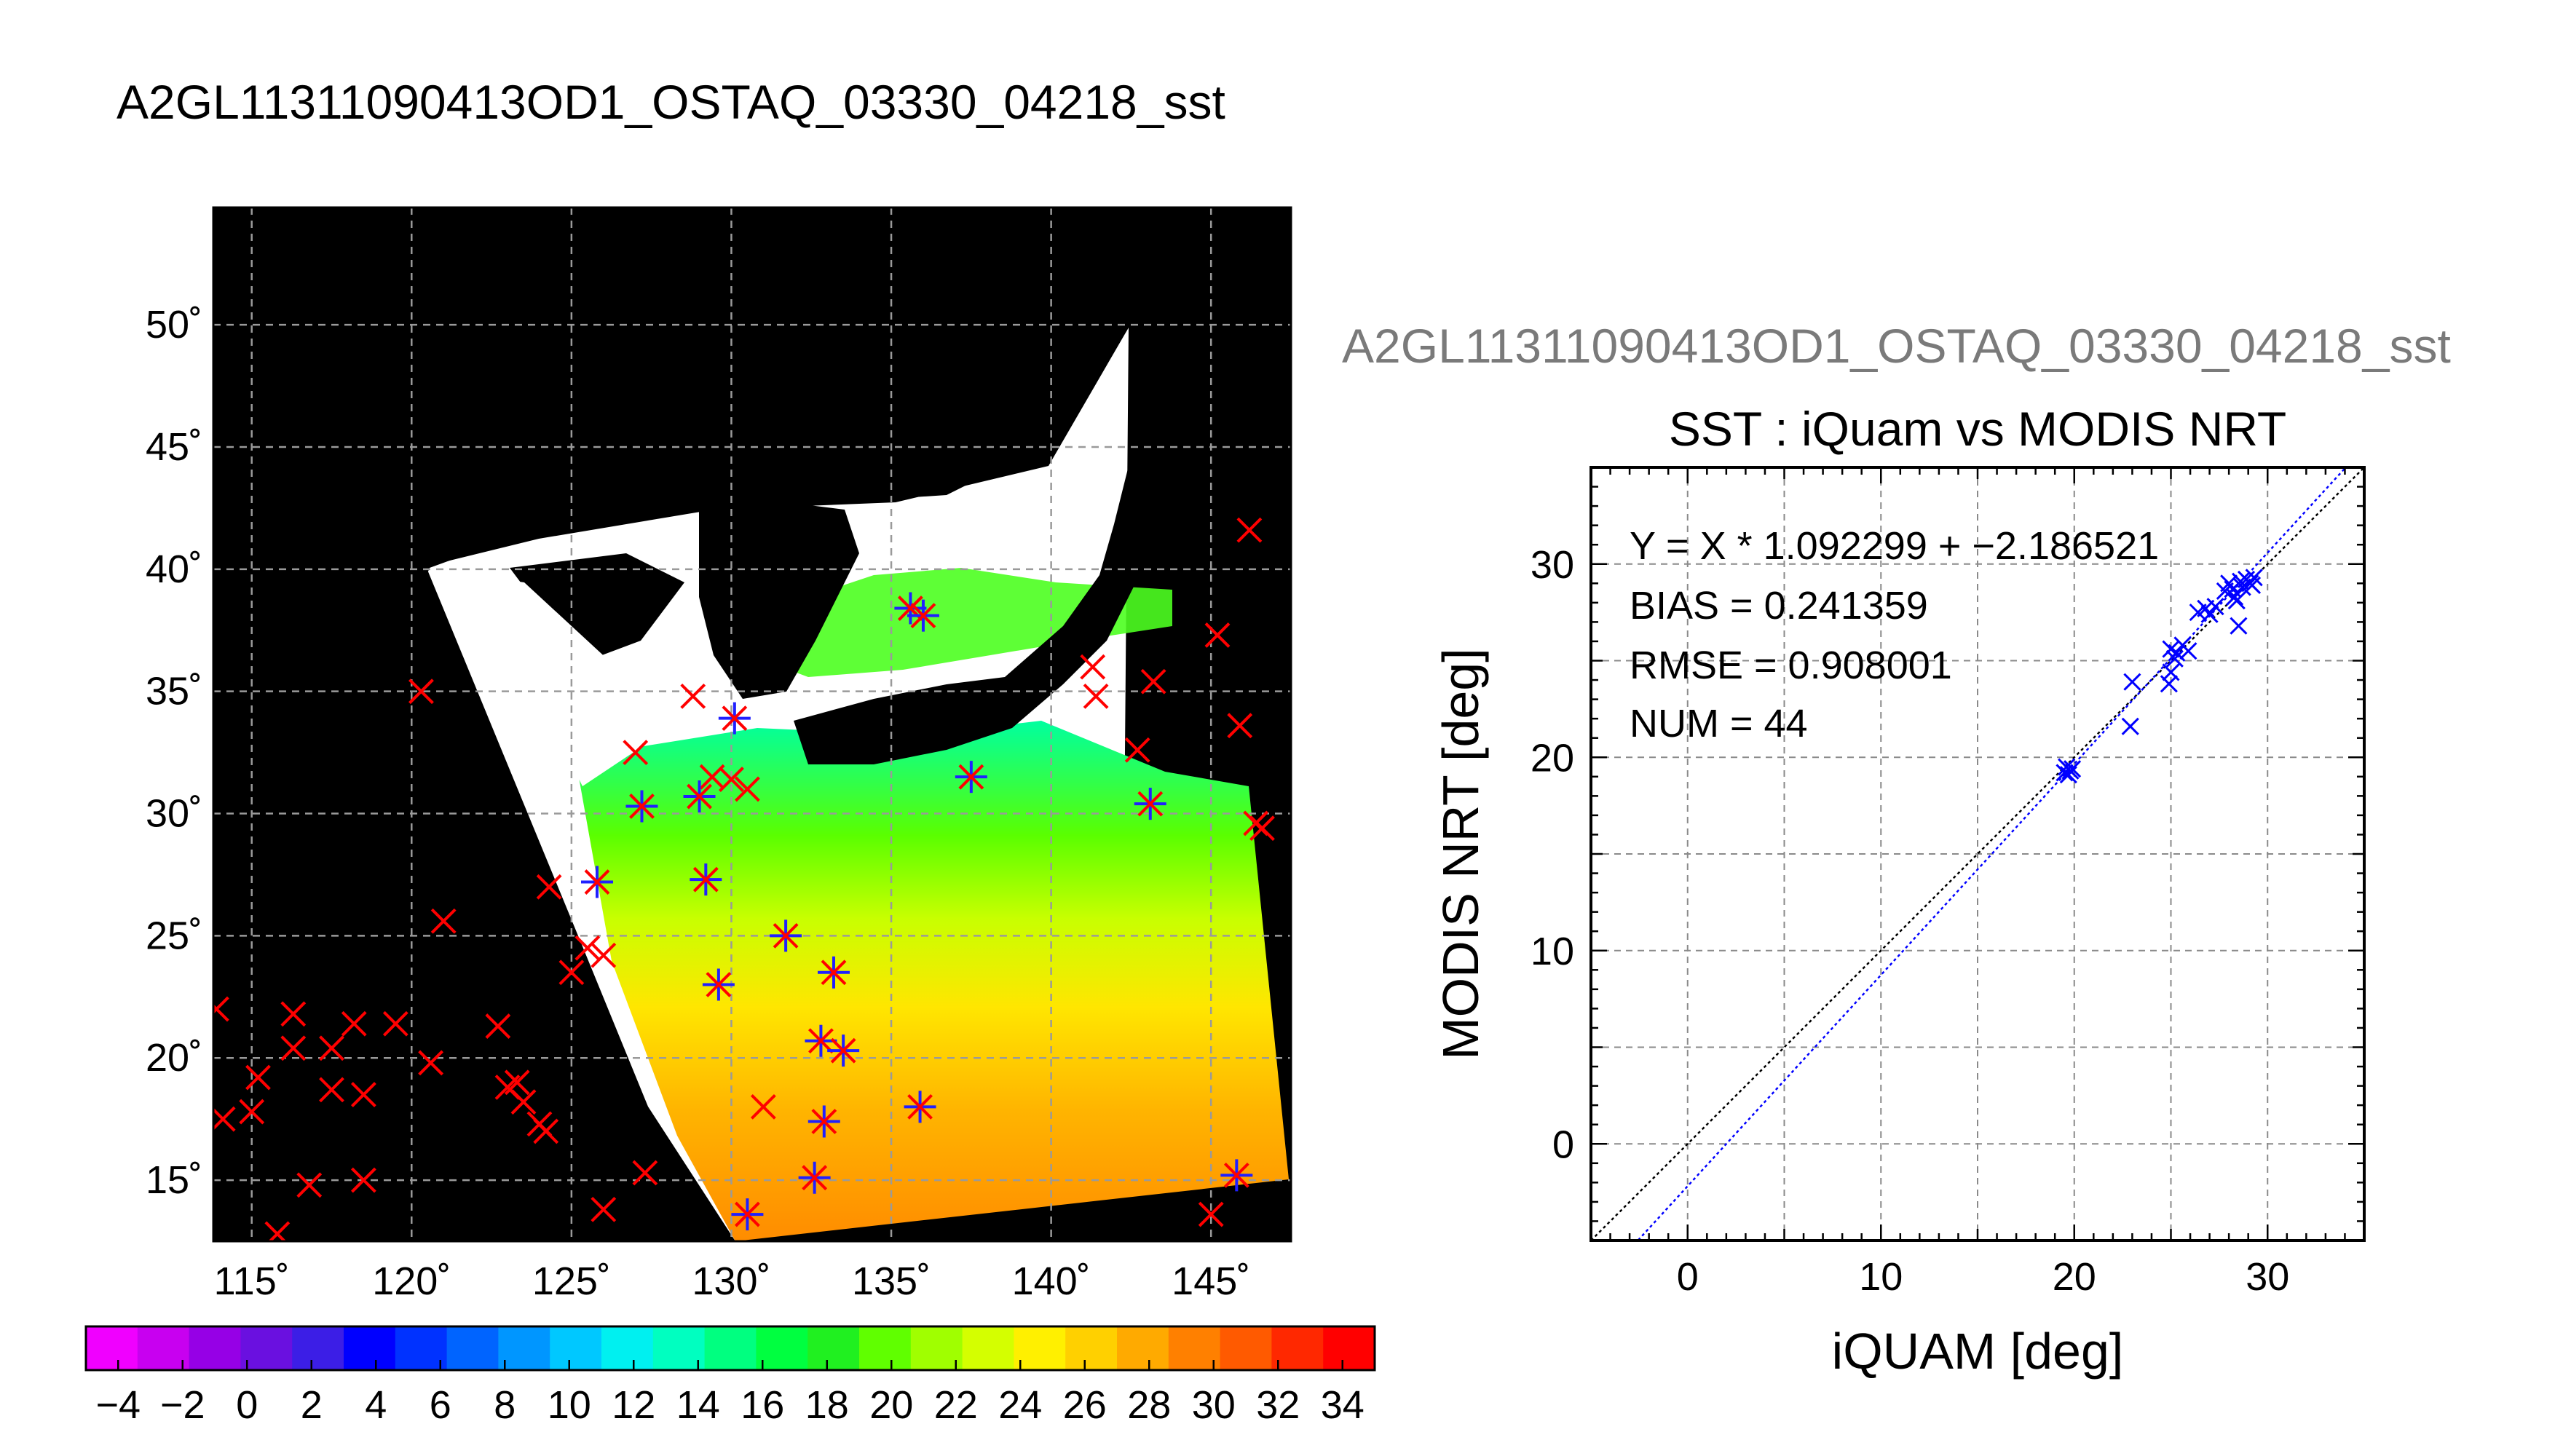 This screenshot has width=2555, height=1456. What do you see at coordinates (1211, 1281) in the screenshot?
I see `map-lon-tick-label: 145˚` at bounding box center [1211, 1281].